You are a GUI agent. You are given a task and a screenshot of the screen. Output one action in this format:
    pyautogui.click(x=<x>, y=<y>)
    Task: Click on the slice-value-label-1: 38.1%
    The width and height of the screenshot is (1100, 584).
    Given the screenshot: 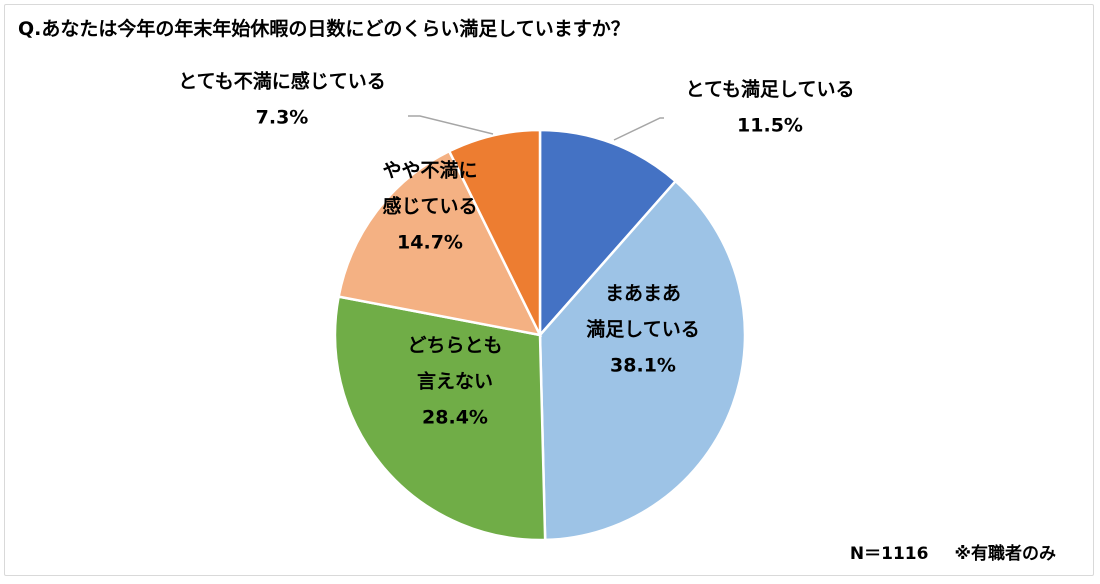 What is the action you would take?
    pyautogui.click(x=643, y=366)
    